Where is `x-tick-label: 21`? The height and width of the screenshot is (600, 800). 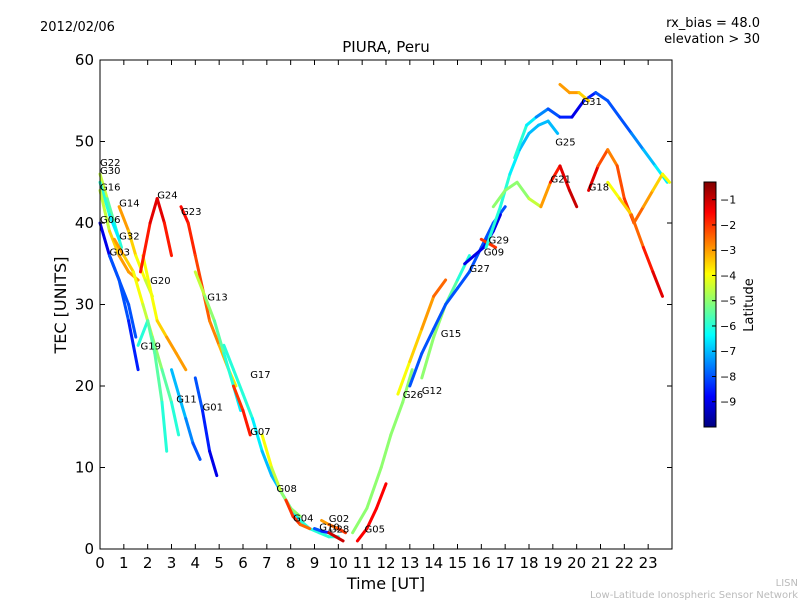
x-tick-label: 21 is located at coordinates (600, 563).